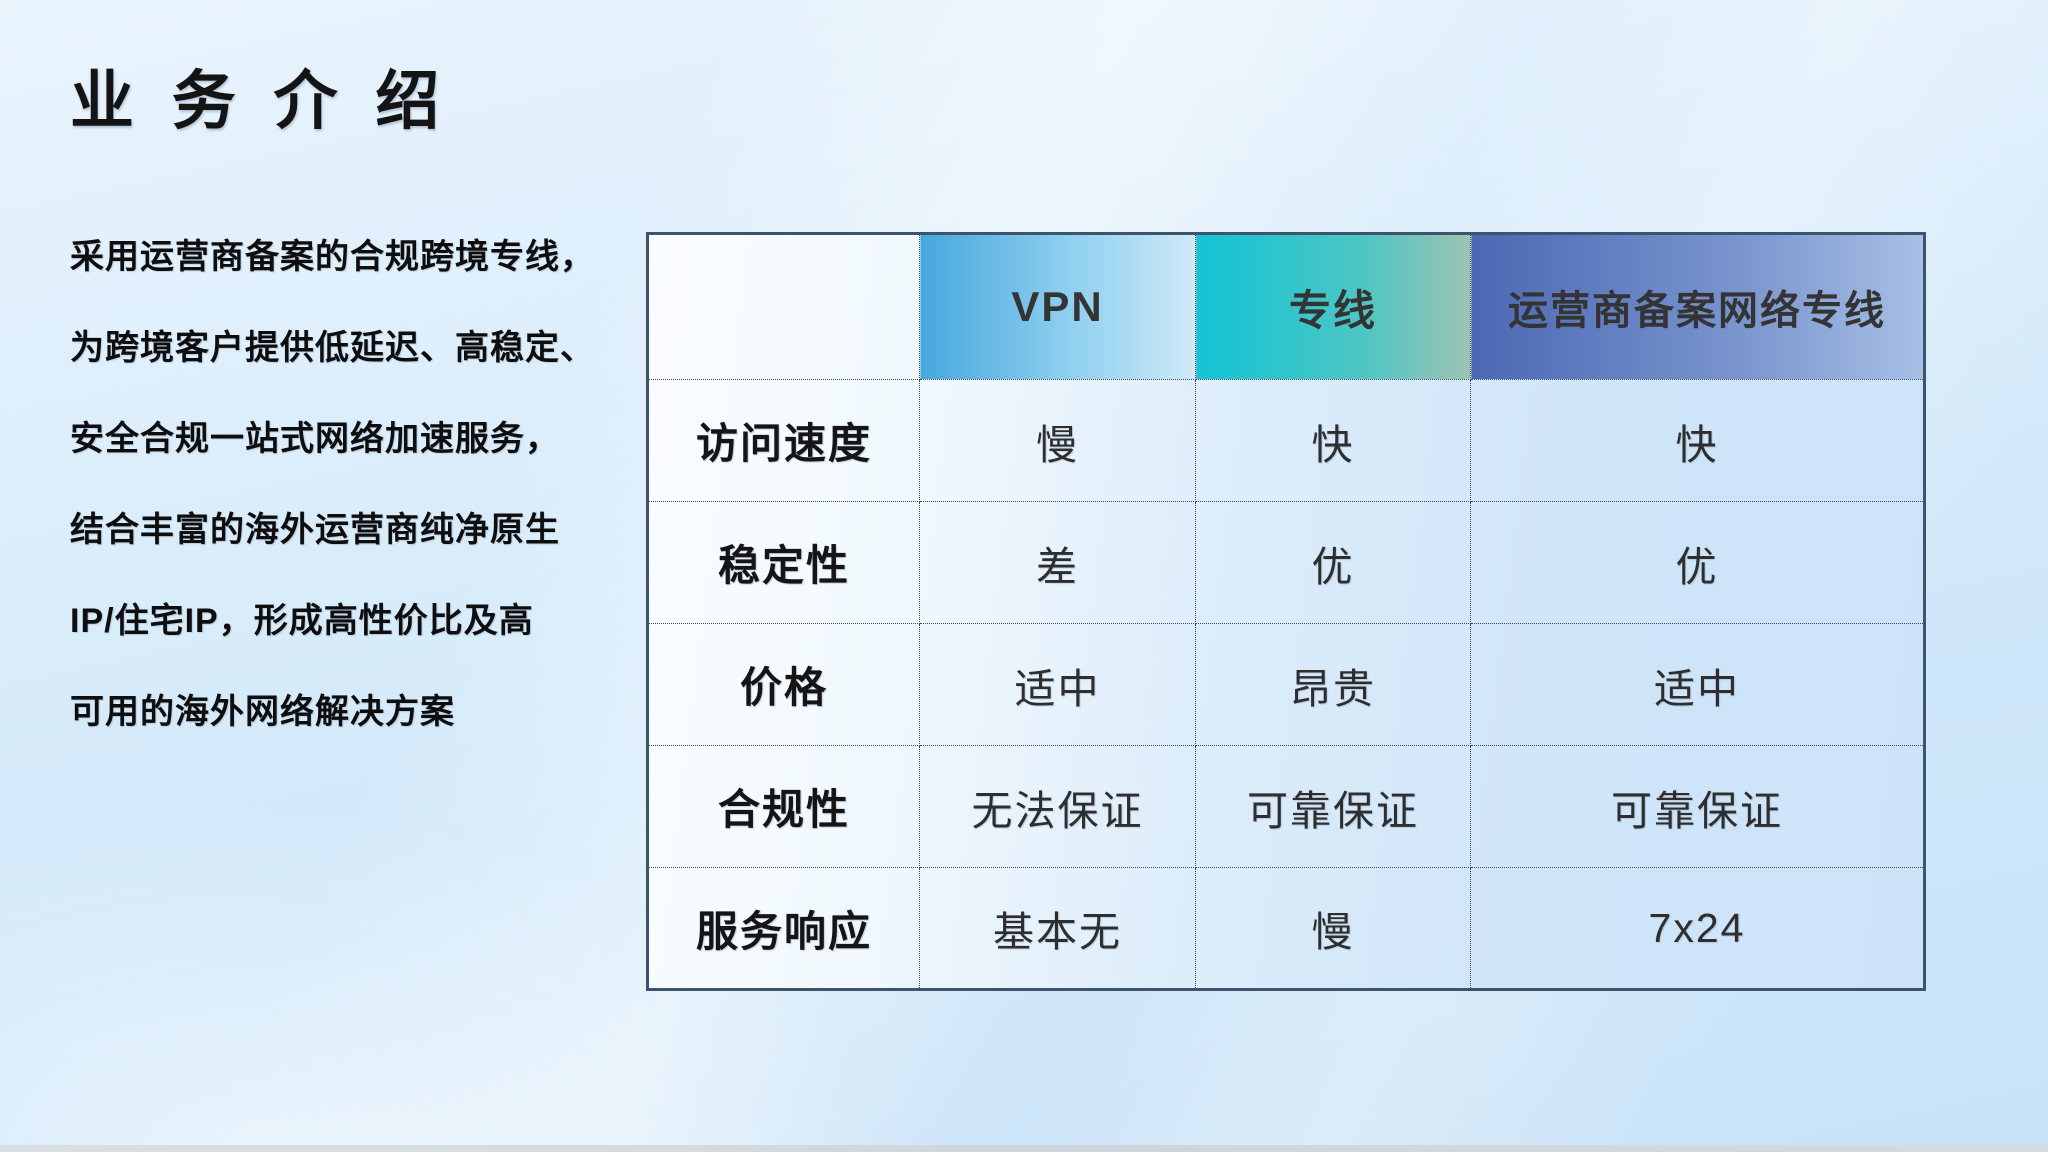  What do you see at coordinates (783, 928) in the screenshot?
I see `row-label: 服务响应` at bounding box center [783, 928].